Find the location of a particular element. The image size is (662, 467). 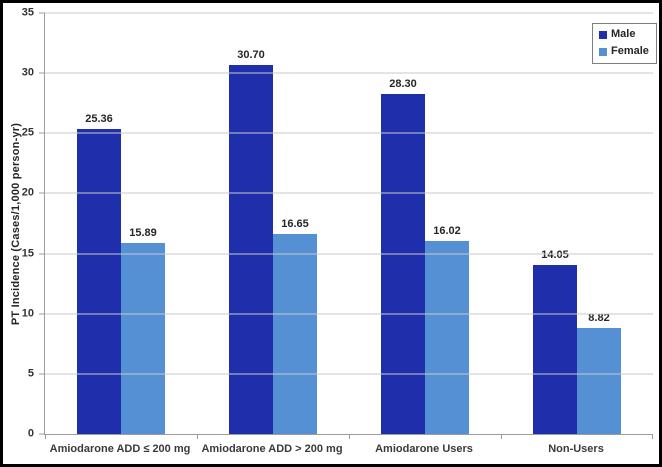

legend-item-female: Female is located at coordinates (624, 51).